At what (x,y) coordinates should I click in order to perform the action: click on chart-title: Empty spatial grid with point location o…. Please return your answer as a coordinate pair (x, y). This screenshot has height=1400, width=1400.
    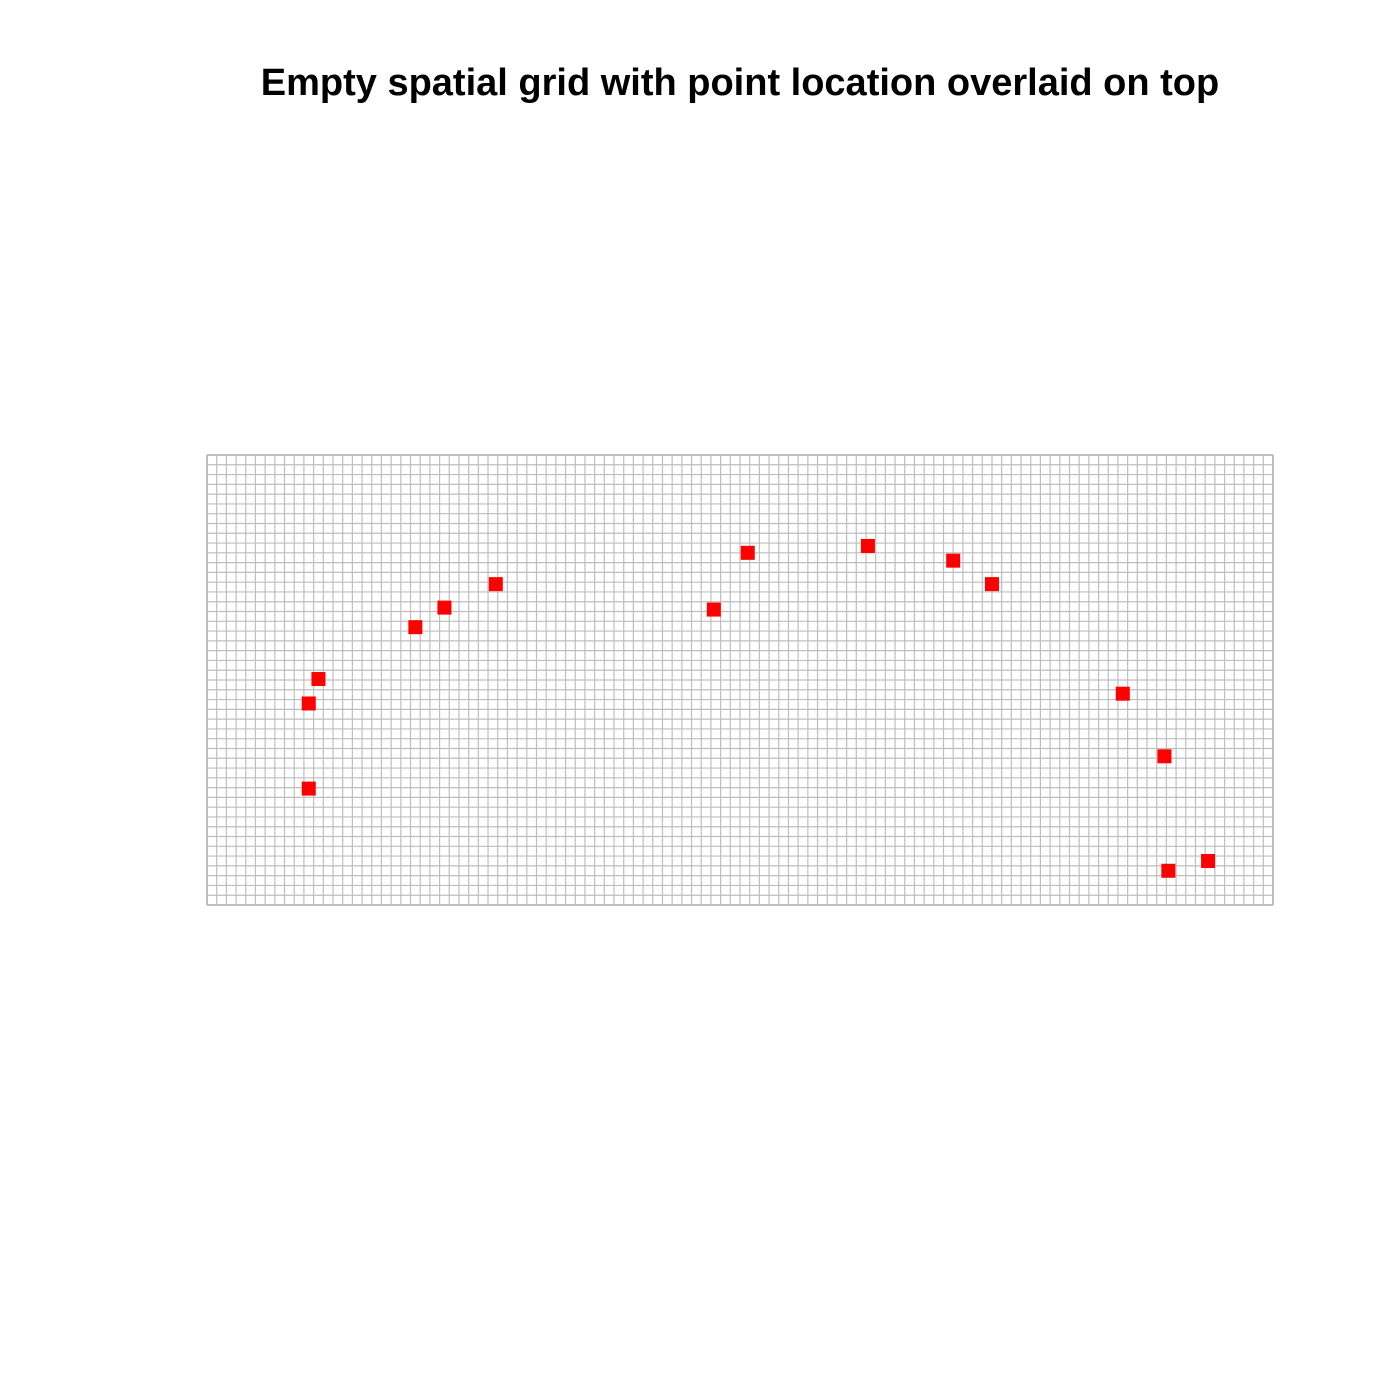
    Looking at the image, I should click on (740, 83).